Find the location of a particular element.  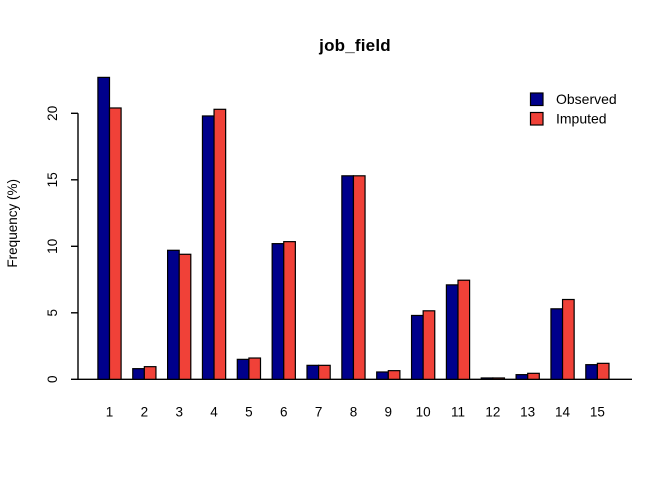

y-tick-label: 15 is located at coordinates (52, 179).